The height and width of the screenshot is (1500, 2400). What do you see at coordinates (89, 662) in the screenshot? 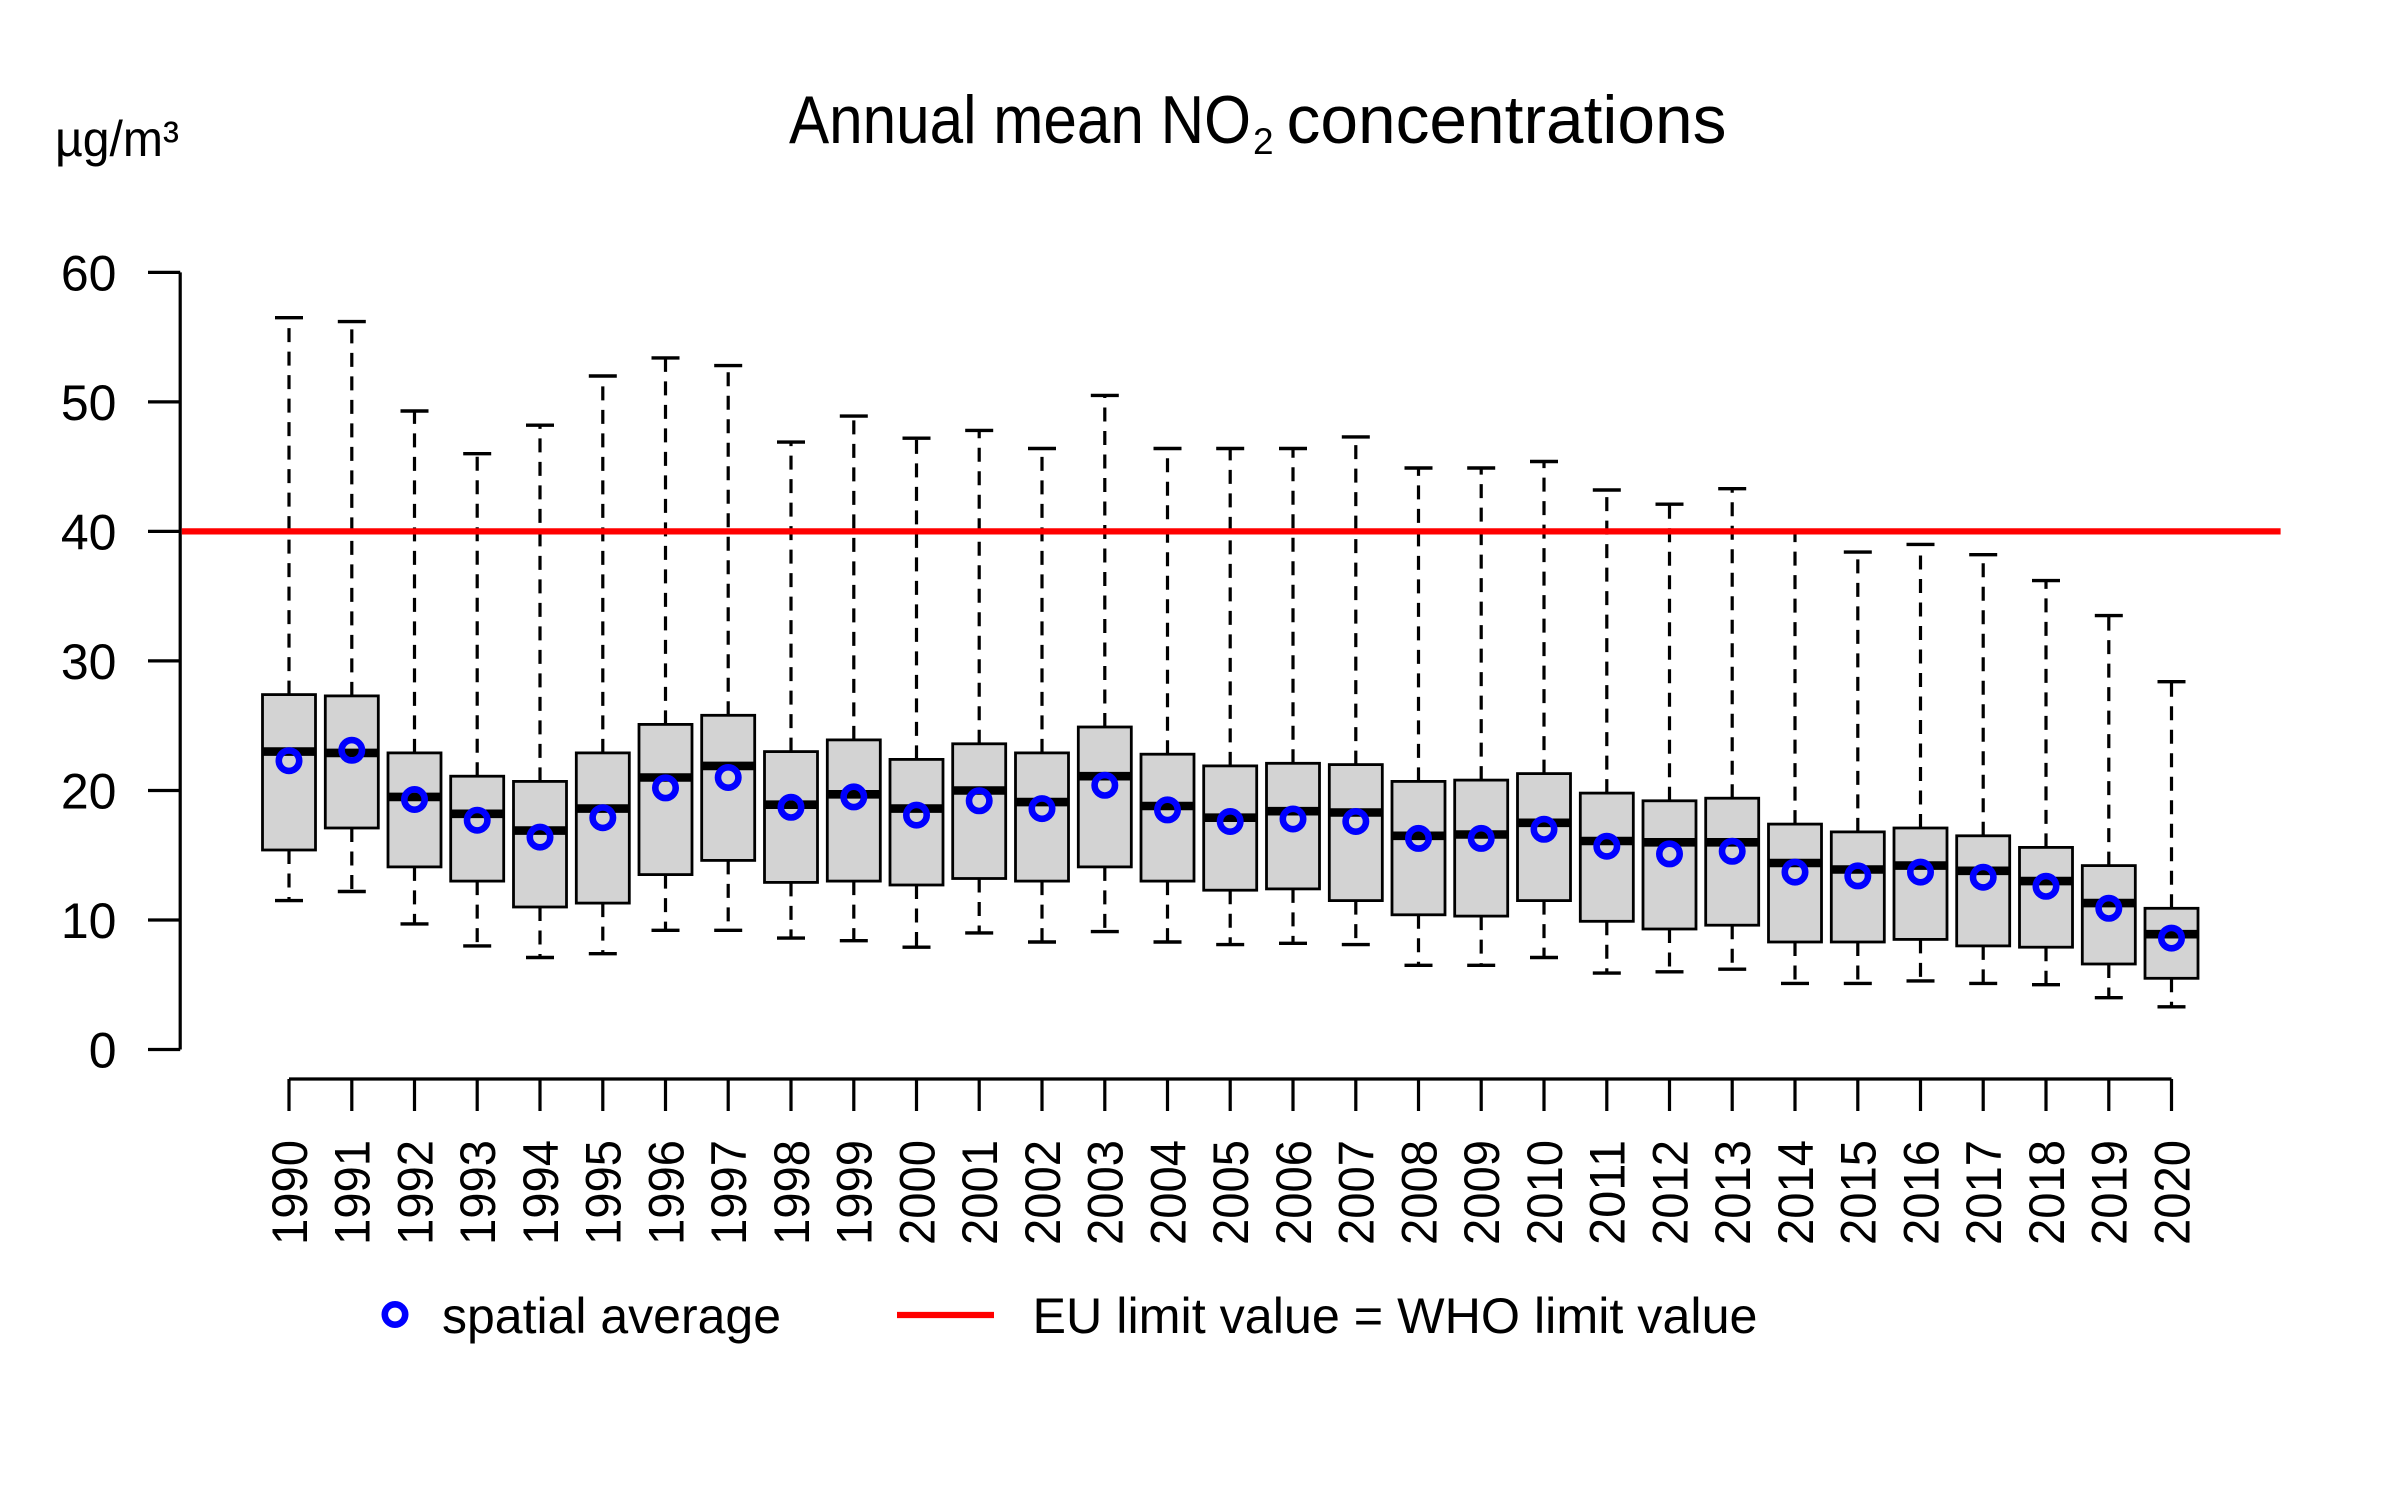
I see `svg-text: 30` at bounding box center [89, 662].